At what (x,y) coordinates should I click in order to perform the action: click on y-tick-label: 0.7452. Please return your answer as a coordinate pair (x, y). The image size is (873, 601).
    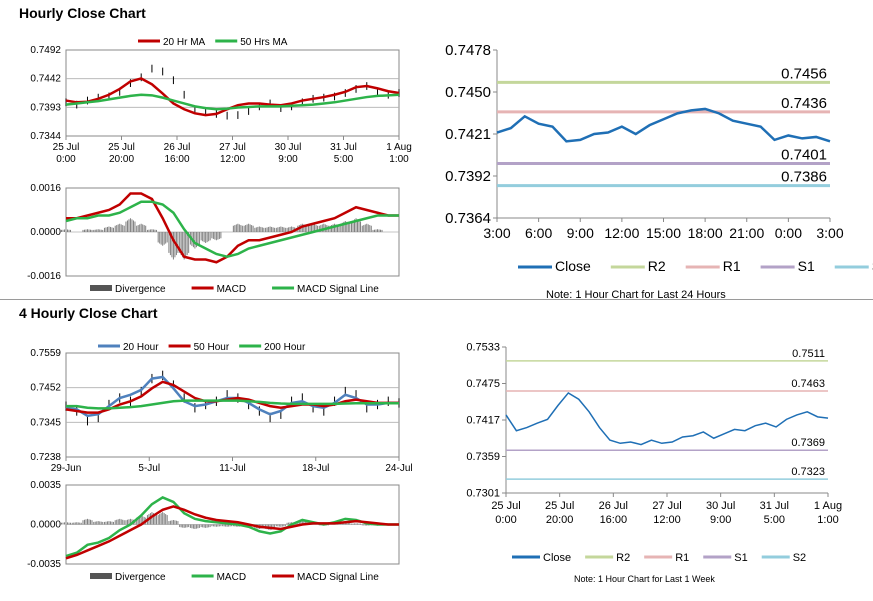
    Looking at the image, I should click on (45, 388).